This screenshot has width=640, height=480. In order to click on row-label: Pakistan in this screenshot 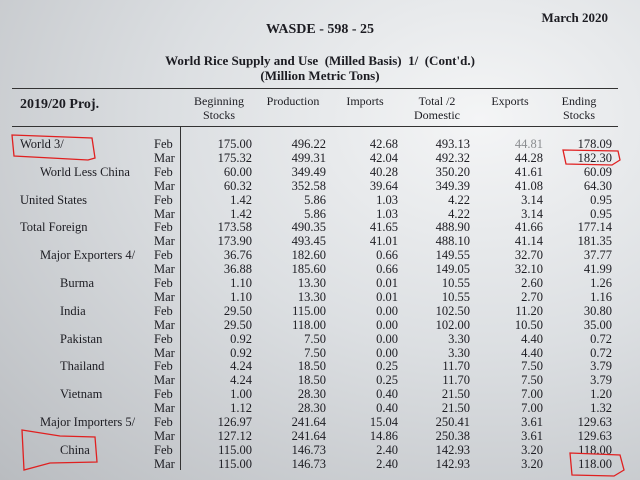, I will do `click(81, 338)`.